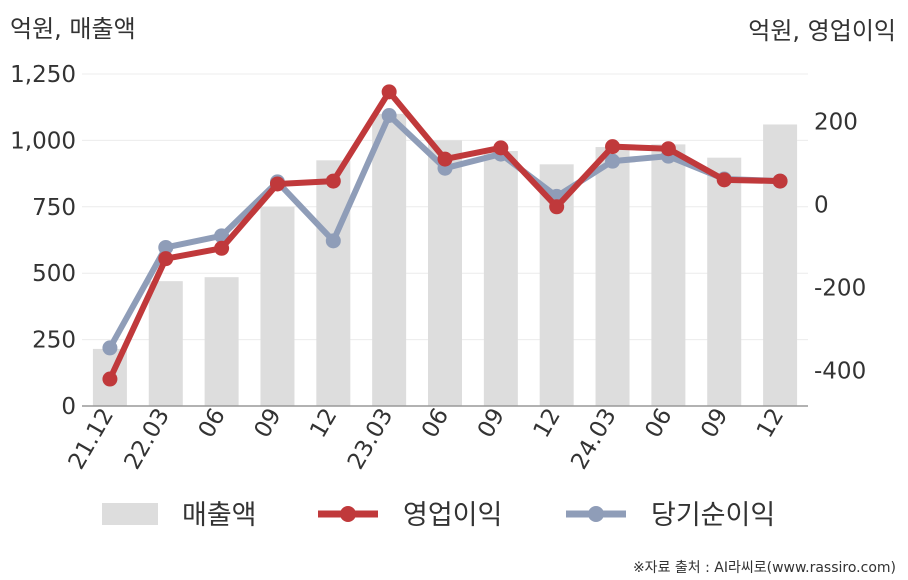 The width and height of the screenshot is (908, 580). I want to click on right-tick-label: 0, so click(821, 206).